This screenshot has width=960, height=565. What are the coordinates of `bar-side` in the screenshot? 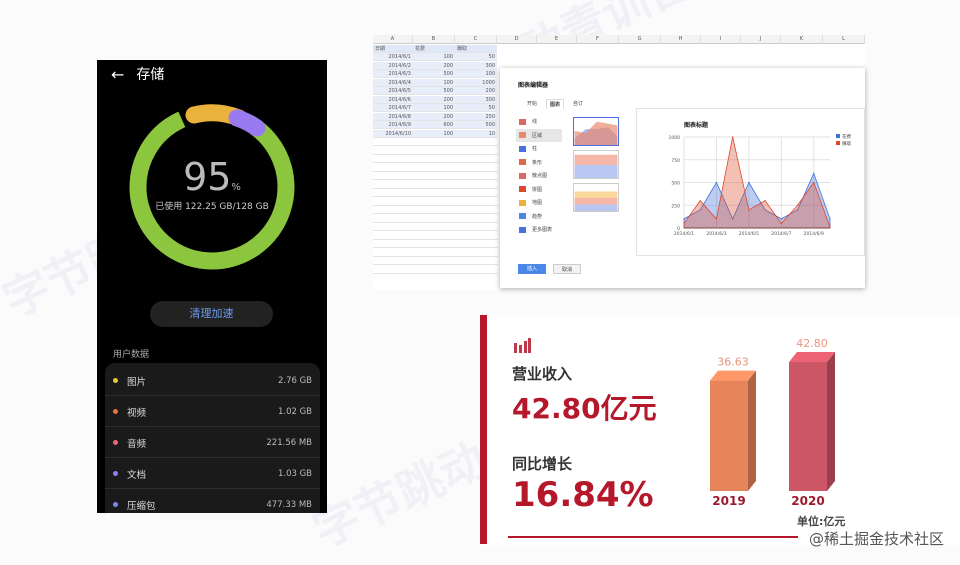 It's located at (752, 430).